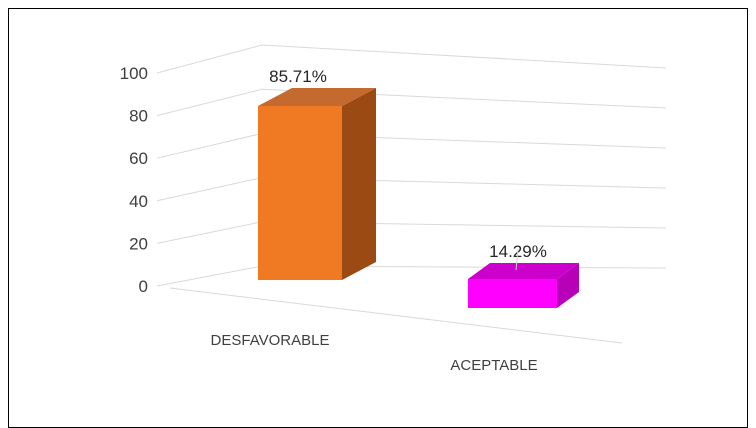 The height and width of the screenshot is (428, 756). Describe the element at coordinates (138, 116) in the screenshot. I see `y-tick-label: 80` at that location.